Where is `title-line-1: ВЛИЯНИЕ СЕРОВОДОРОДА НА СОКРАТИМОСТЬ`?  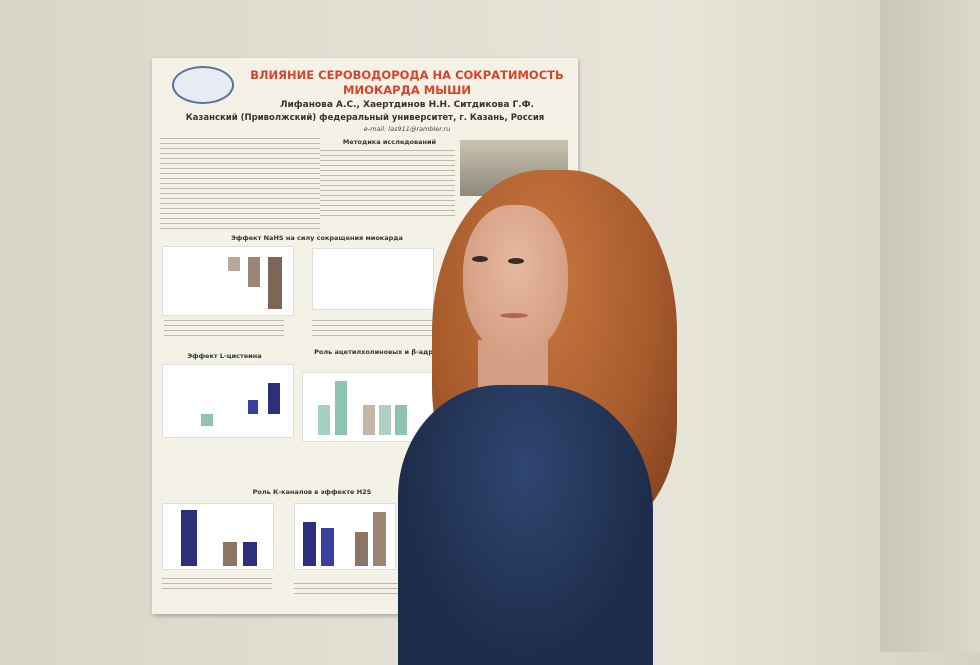
title-line-1: ВЛИЯНИЕ СЕРОВОДОРОДА НА СОКРАТИМОСТЬ is located at coordinates (407, 75).